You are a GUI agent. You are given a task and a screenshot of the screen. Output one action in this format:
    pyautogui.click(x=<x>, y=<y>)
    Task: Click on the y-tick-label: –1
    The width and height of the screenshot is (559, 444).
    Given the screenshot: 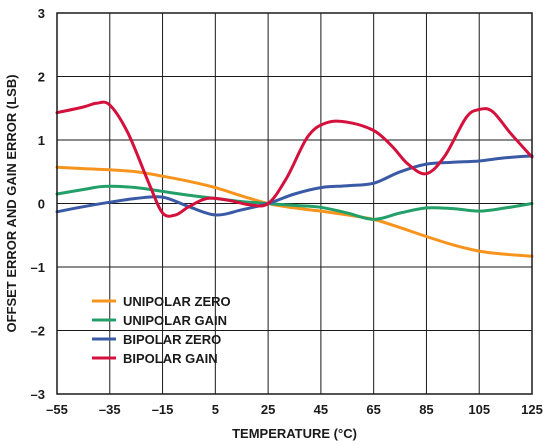 What is the action you would take?
    pyautogui.click(x=38, y=267)
    